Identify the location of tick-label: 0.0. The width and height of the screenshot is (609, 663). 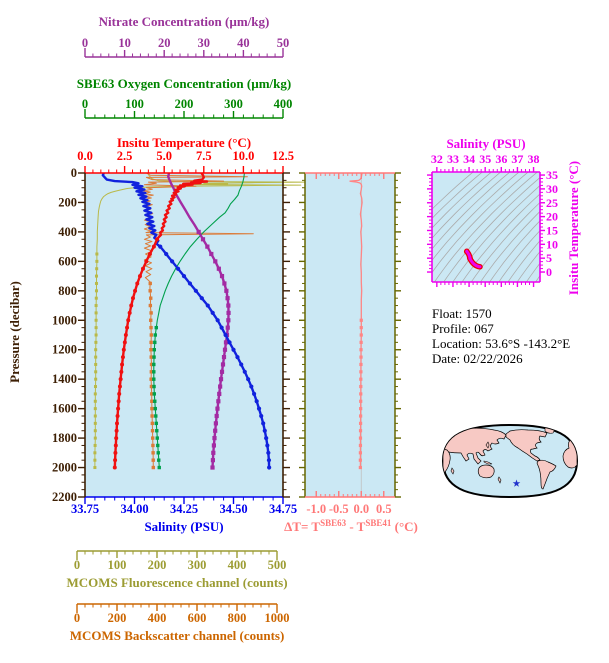
(85, 156).